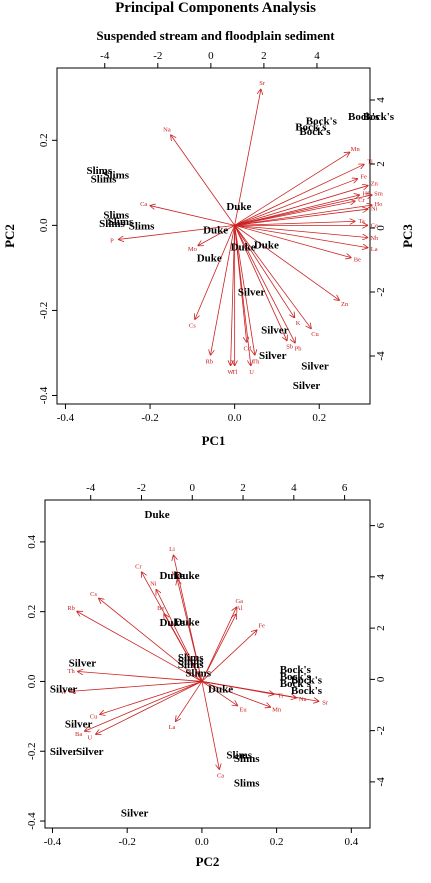 The height and width of the screenshot is (883, 431). What do you see at coordinates (361, 221) in the screenshot?
I see `variable-label: Ta` at bounding box center [361, 221].